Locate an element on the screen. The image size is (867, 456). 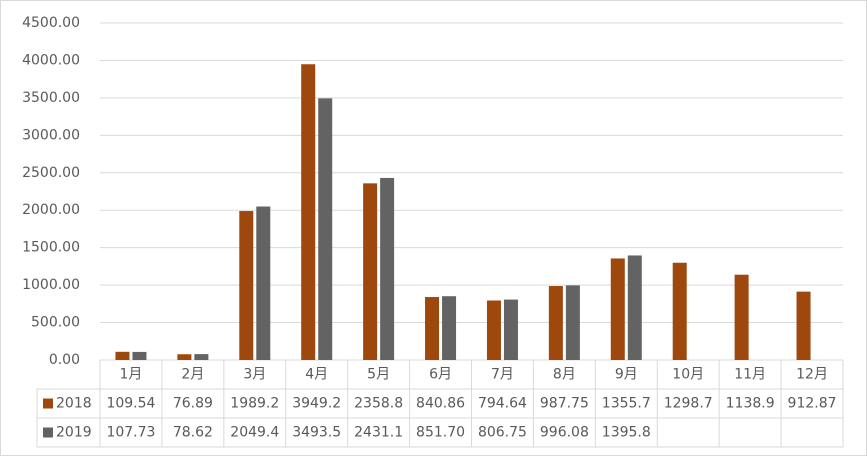
table-value: 3949.2 is located at coordinates (316, 404).